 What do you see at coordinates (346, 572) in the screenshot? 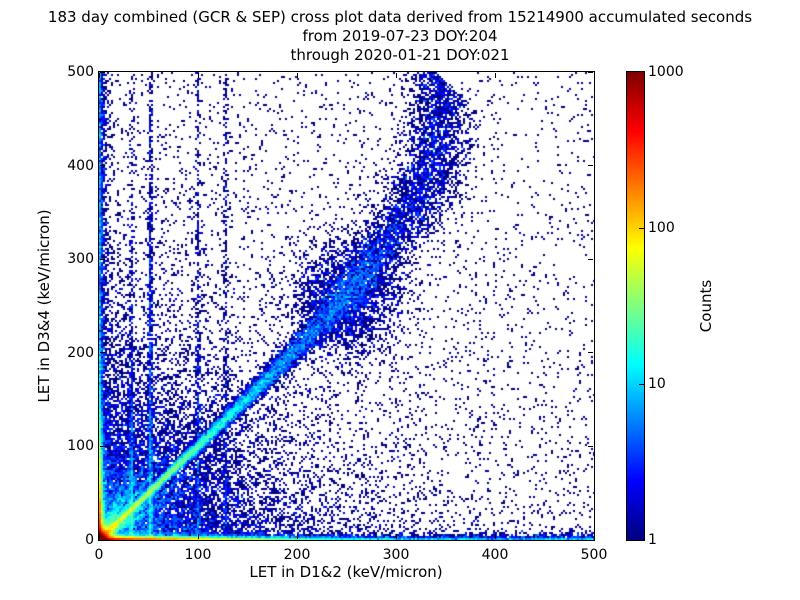
I see `x-axis-label: LET in D1&2 (keV/micron)` at bounding box center [346, 572].